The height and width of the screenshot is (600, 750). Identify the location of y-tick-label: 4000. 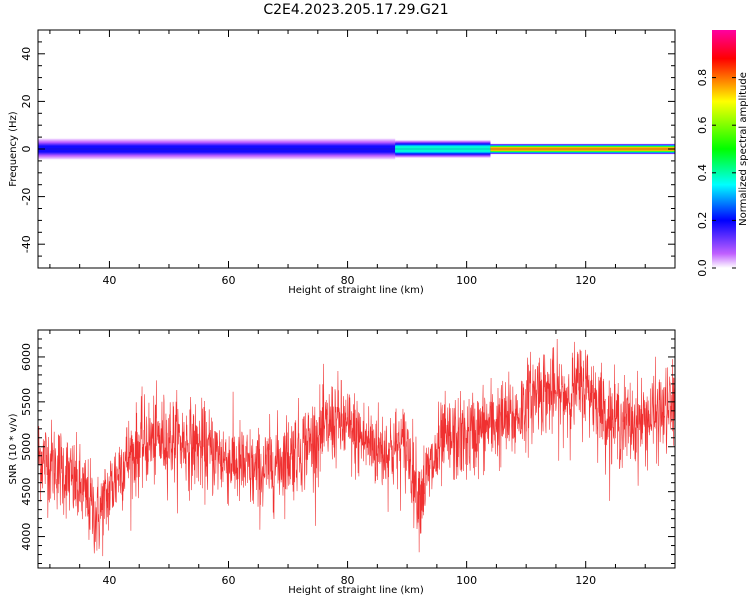
(26, 537).